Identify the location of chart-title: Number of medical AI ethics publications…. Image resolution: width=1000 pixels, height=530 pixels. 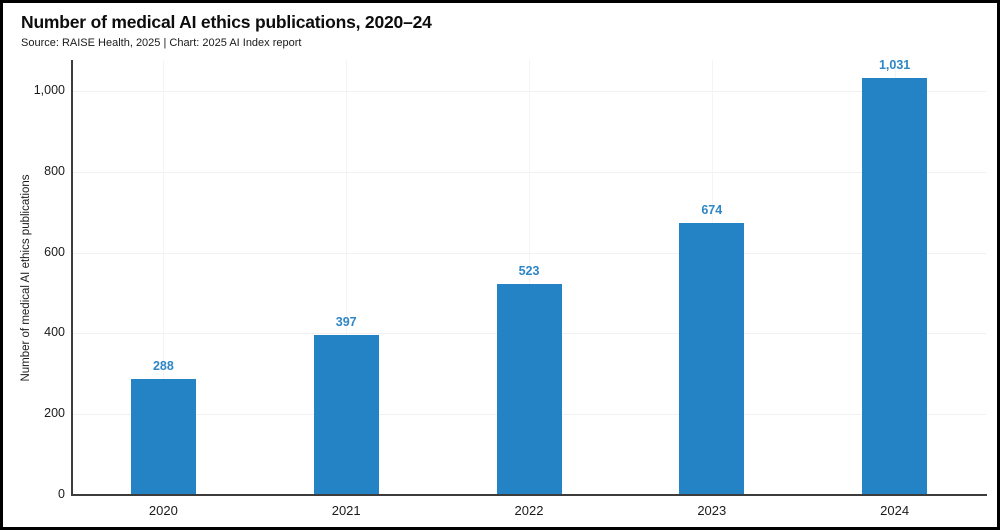
(226, 22).